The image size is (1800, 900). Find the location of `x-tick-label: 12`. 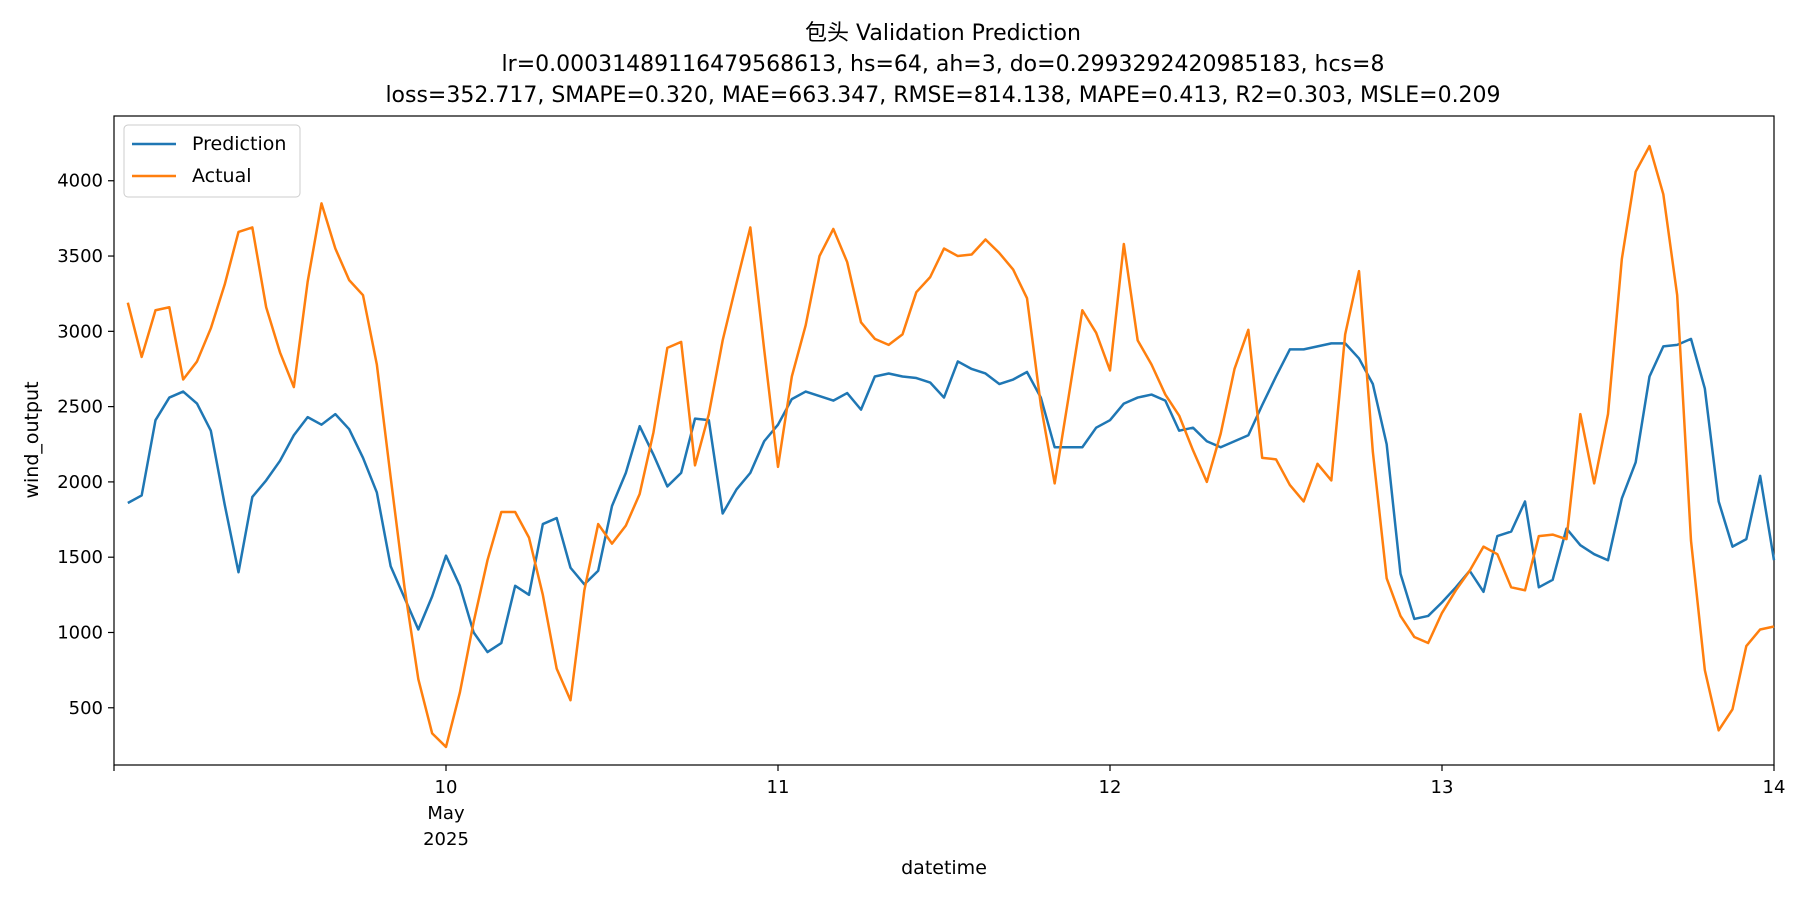

x-tick-label: 12 is located at coordinates (1110, 787).